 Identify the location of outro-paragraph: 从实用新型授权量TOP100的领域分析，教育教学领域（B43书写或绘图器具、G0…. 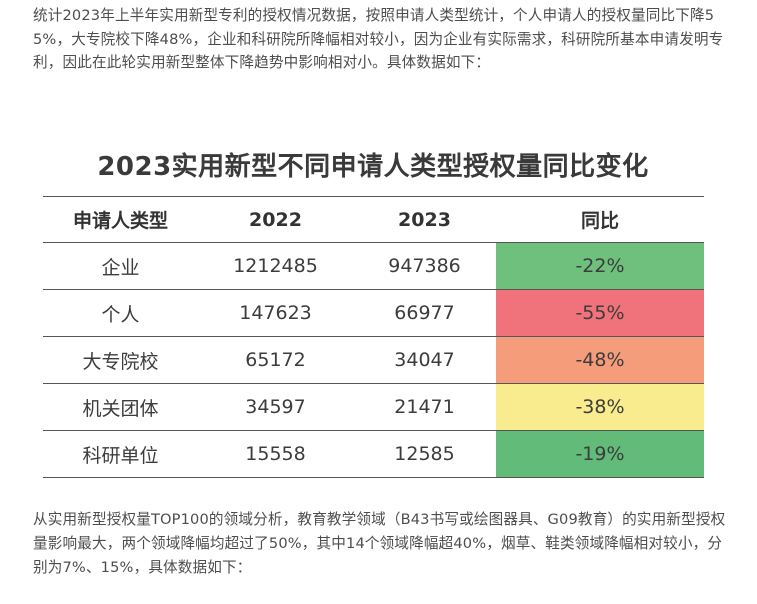
(379, 543).